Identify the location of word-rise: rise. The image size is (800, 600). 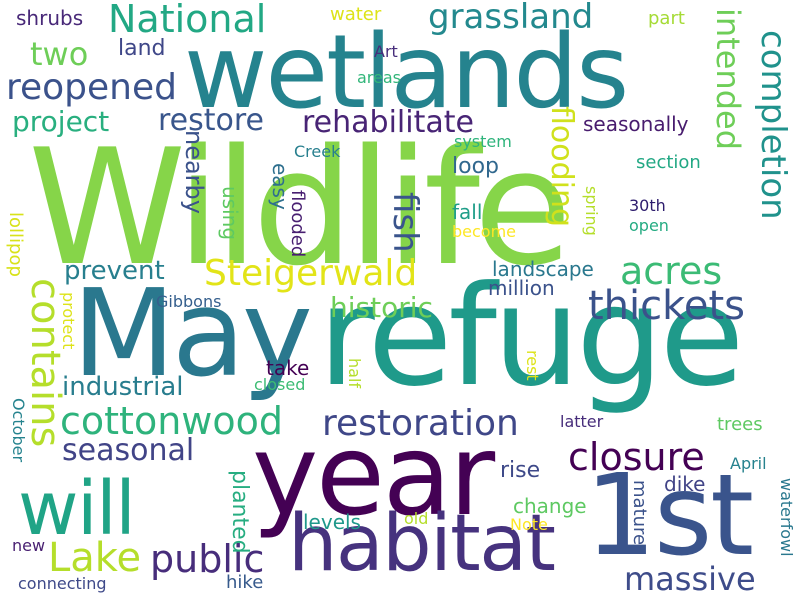
(520, 470).